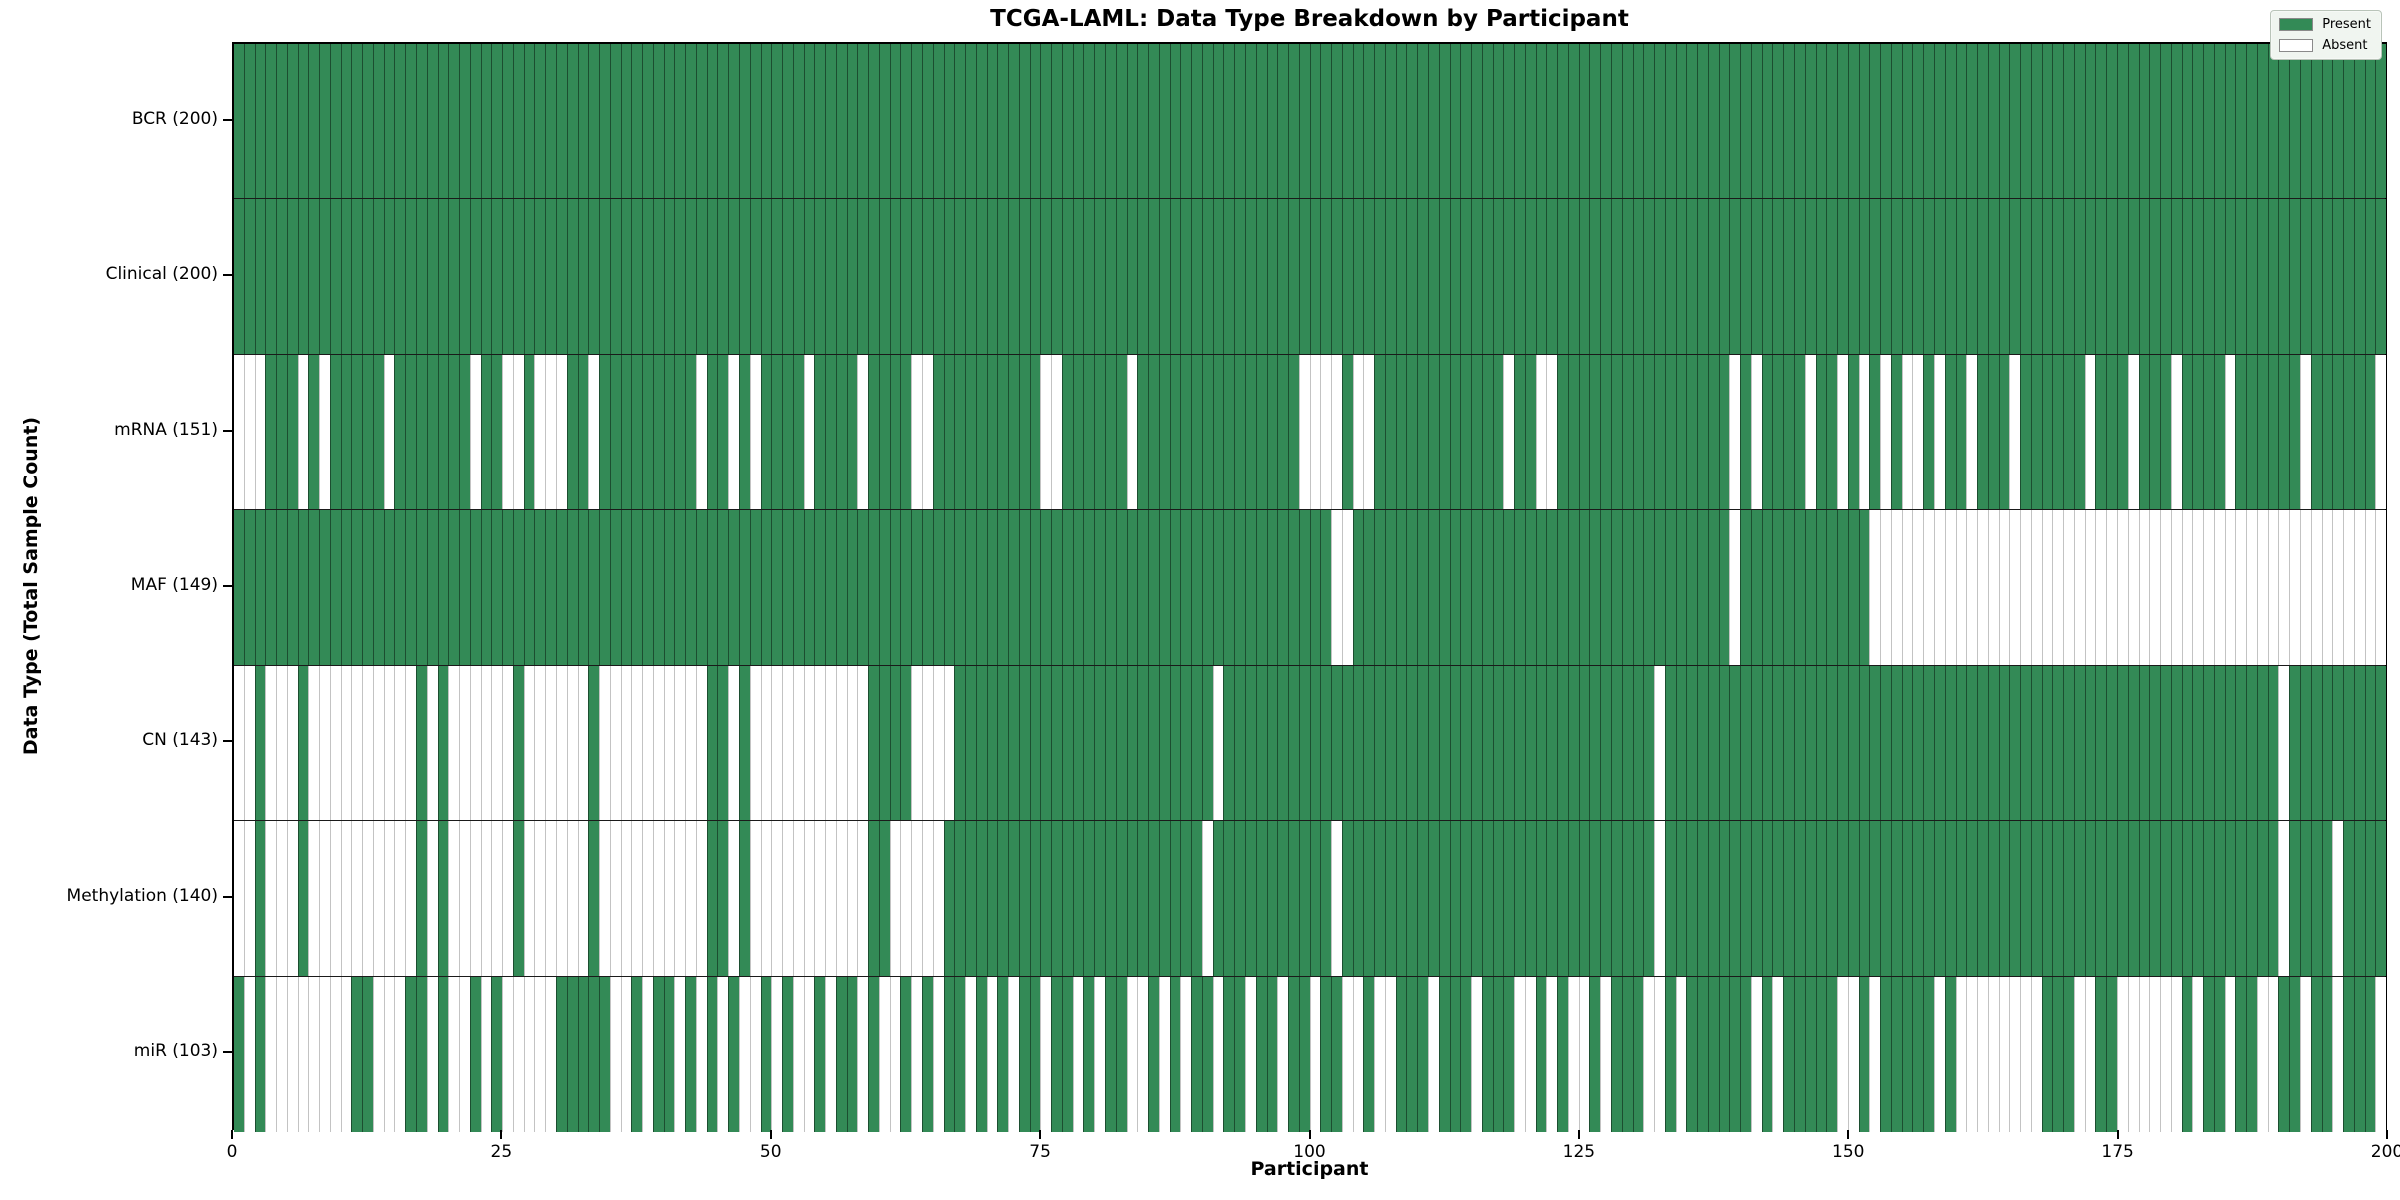  What do you see at coordinates (1309, 1134) in the screenshot?
I see `x-tick` at bounding box center [1309, 1134].